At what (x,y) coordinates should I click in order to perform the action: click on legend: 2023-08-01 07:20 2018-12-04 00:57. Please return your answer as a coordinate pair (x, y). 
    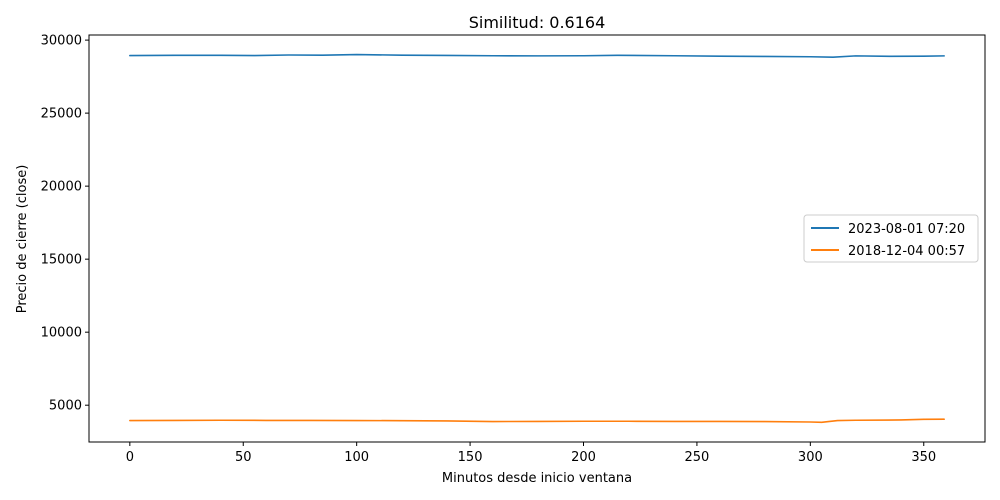
    Looking at the image, I should click on (891, 238).